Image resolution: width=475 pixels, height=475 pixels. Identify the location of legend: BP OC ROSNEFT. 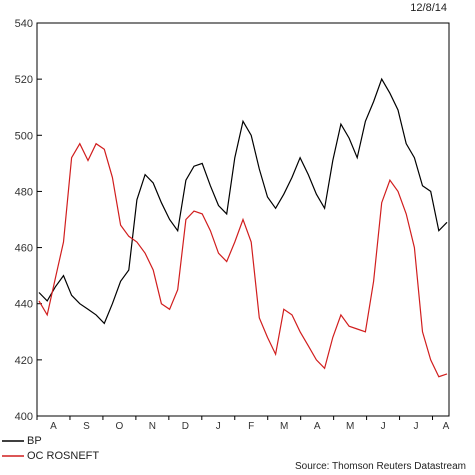
(50, 448).